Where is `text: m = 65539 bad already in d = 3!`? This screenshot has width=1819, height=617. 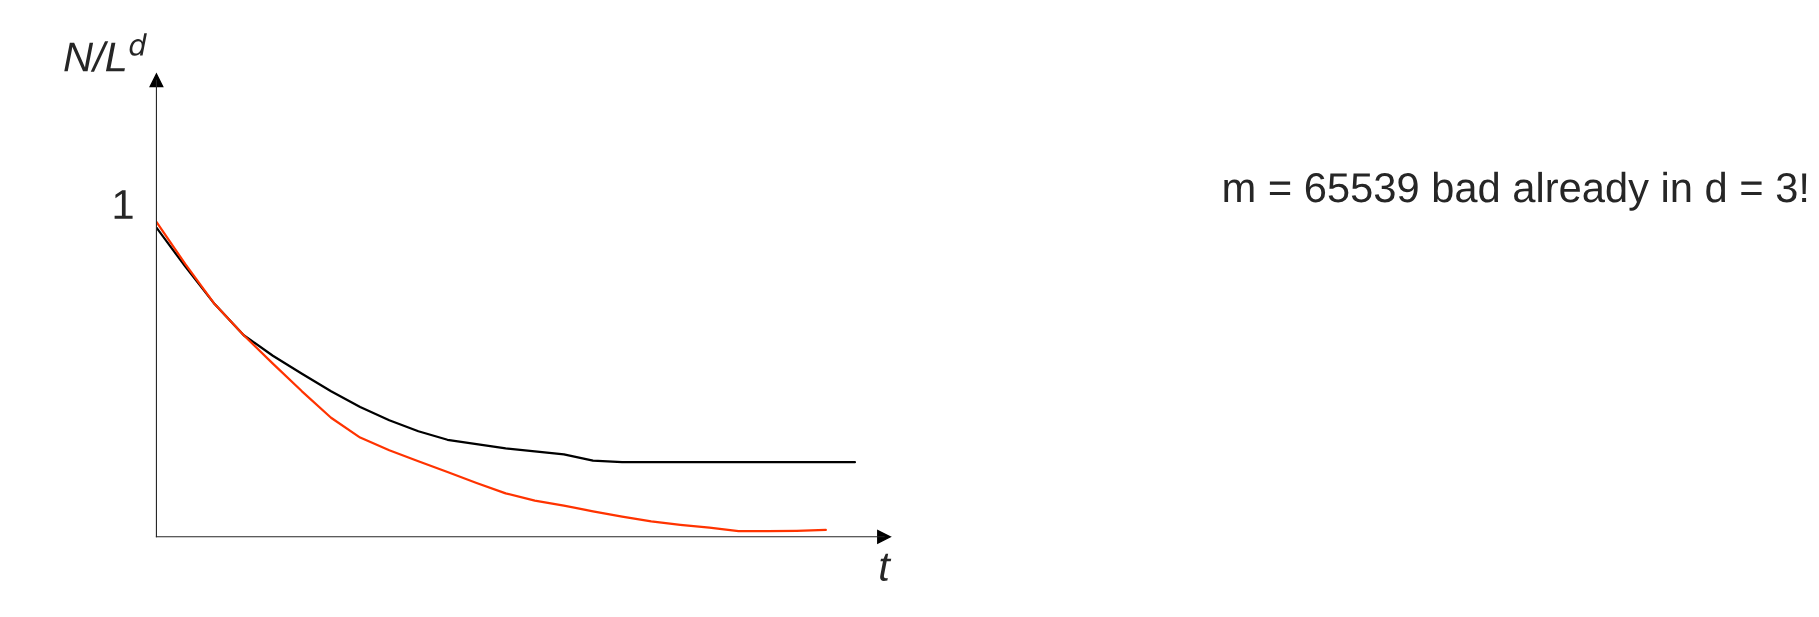
text: m = 65539 bad already in d = 3! is located at coordinates (1515, 191).